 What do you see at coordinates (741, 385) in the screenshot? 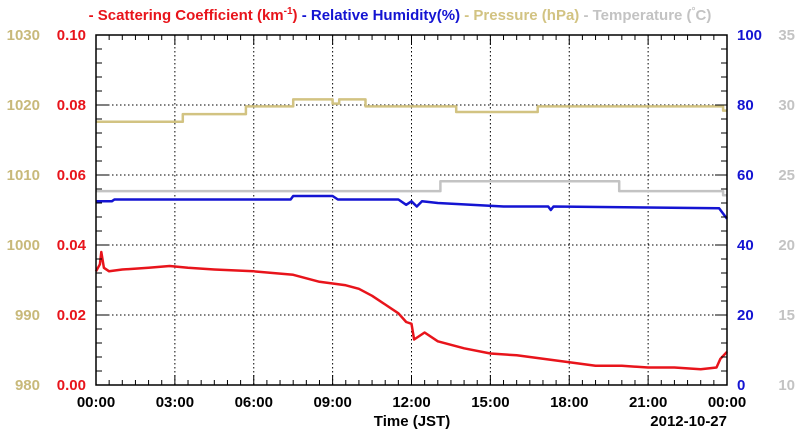
I see `y-tick-label-humidity: 0` at bounding box center [741, 385].